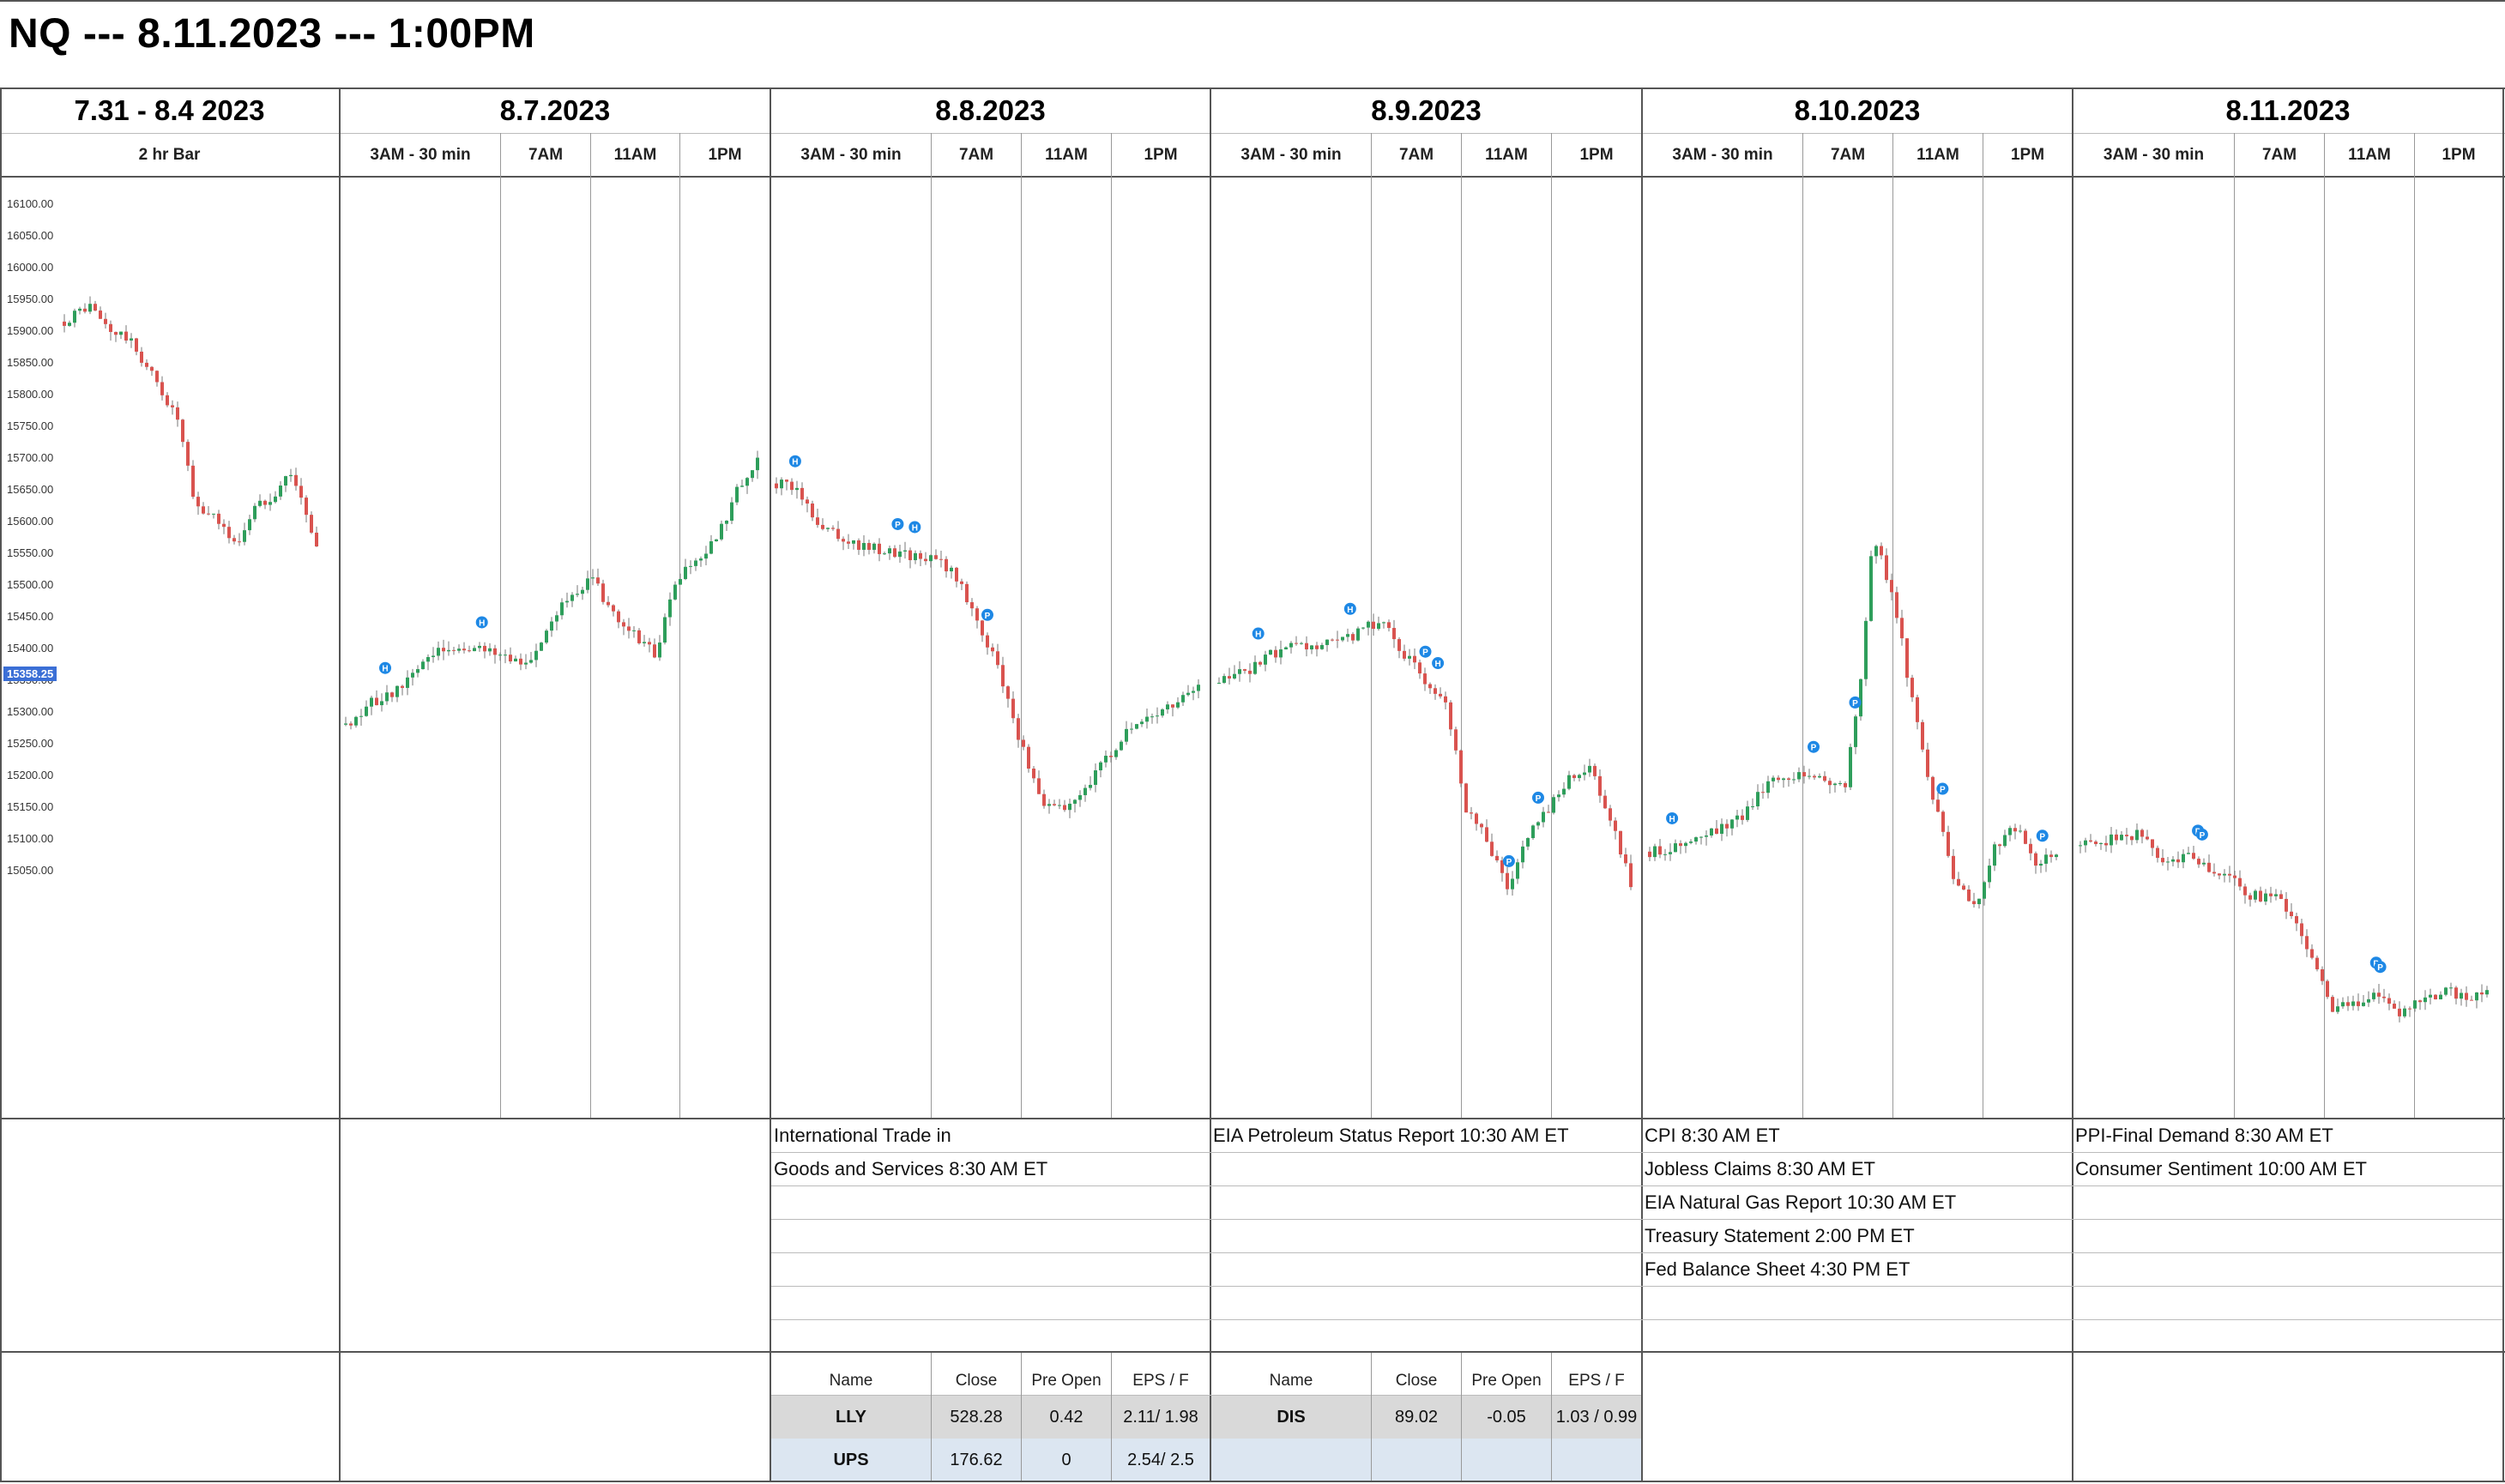  I want to click on price-axis-label: 15600.00, so click(30, 521).